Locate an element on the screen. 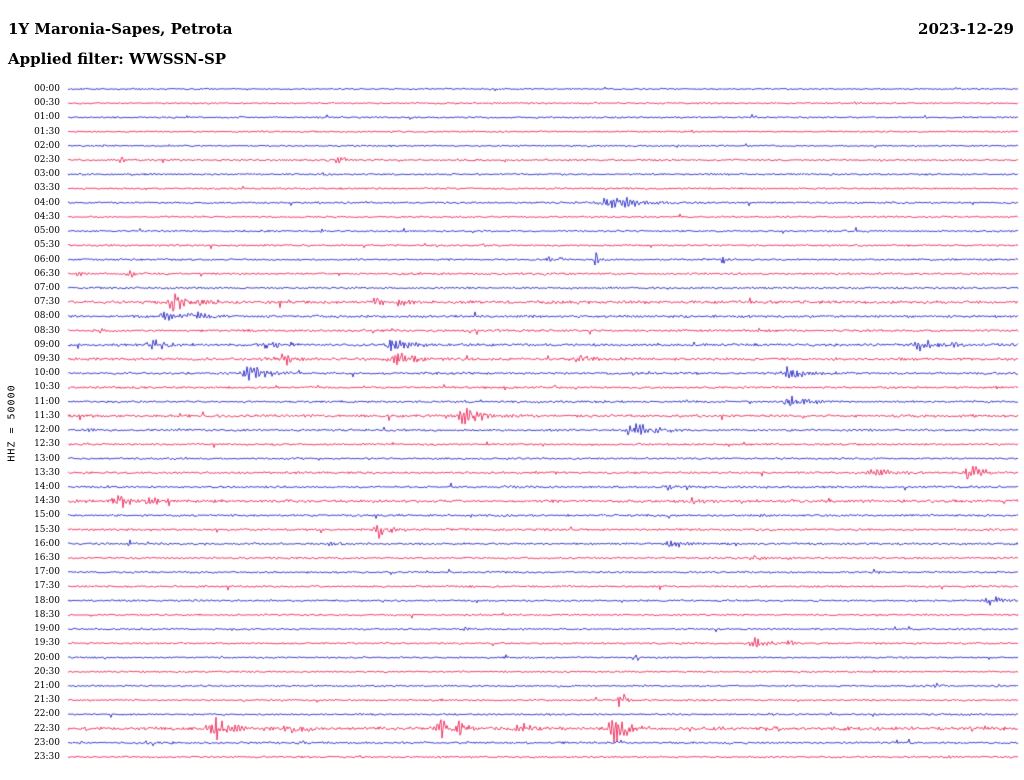  time-label: 21:00 is located at coordinates (47, 685).